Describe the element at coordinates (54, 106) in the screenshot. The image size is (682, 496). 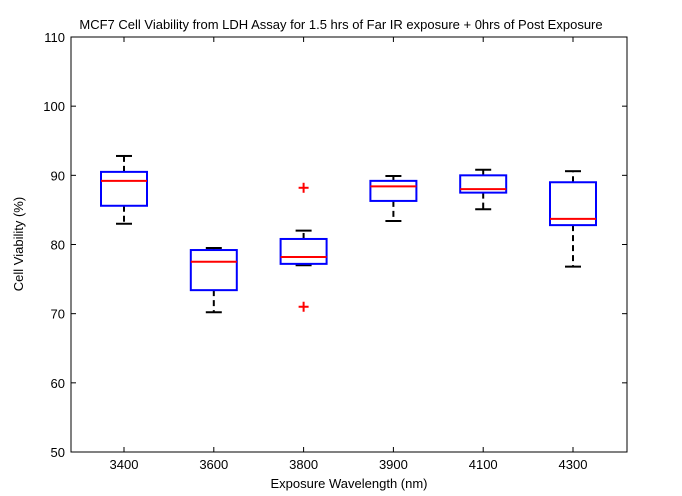
I see `y-tick-label: 100` at that location.